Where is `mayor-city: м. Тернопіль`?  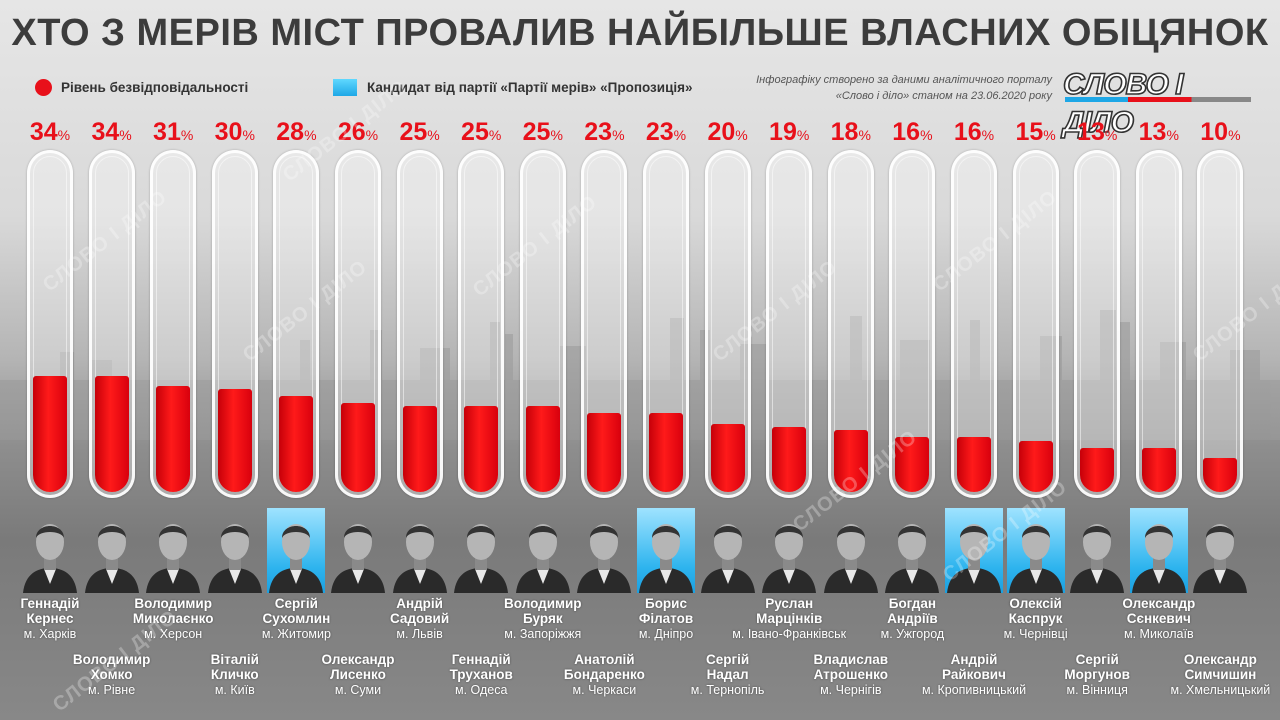 mayor-city: м. Тернопіль is located at coordinates (727, 690).